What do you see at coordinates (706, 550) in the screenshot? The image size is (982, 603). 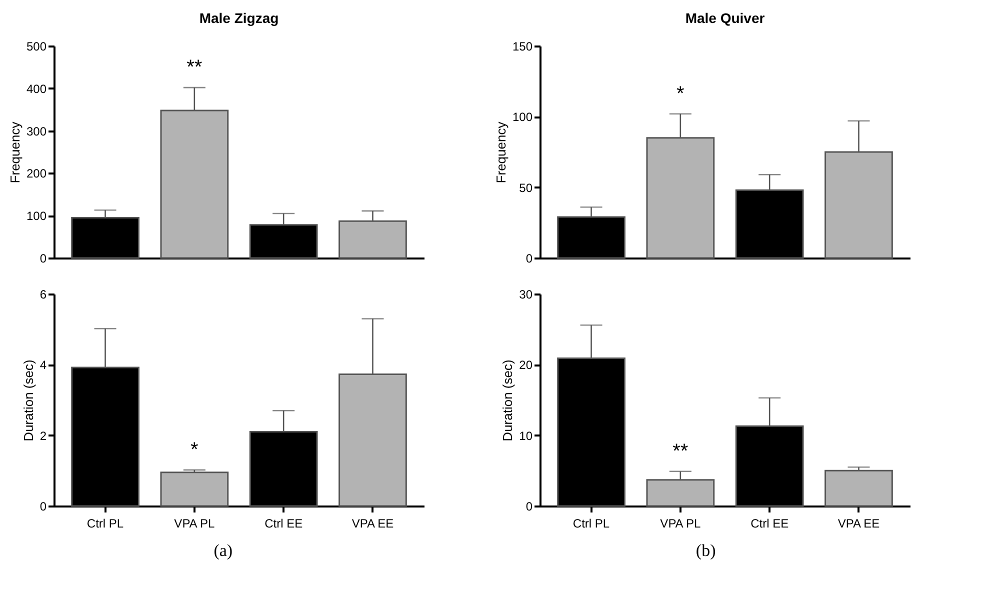 I see `text: (b)` at bounding box center [706, 550].